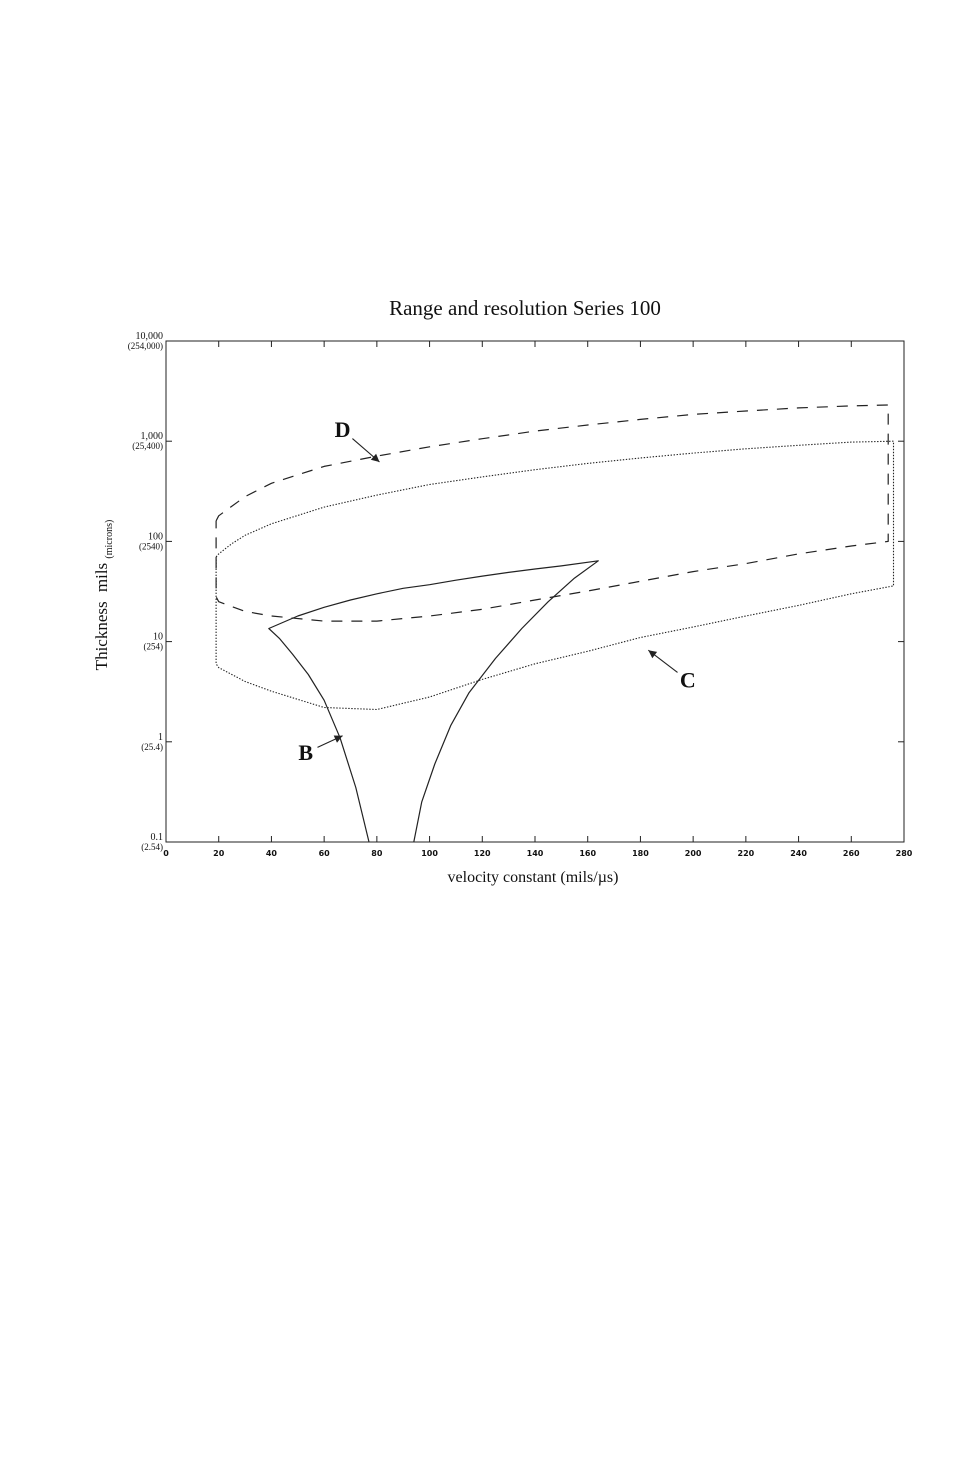  Describe the element at coordinates (101, 577) in the screenshot. I see `y-axis-label-unit: mils` at that location.